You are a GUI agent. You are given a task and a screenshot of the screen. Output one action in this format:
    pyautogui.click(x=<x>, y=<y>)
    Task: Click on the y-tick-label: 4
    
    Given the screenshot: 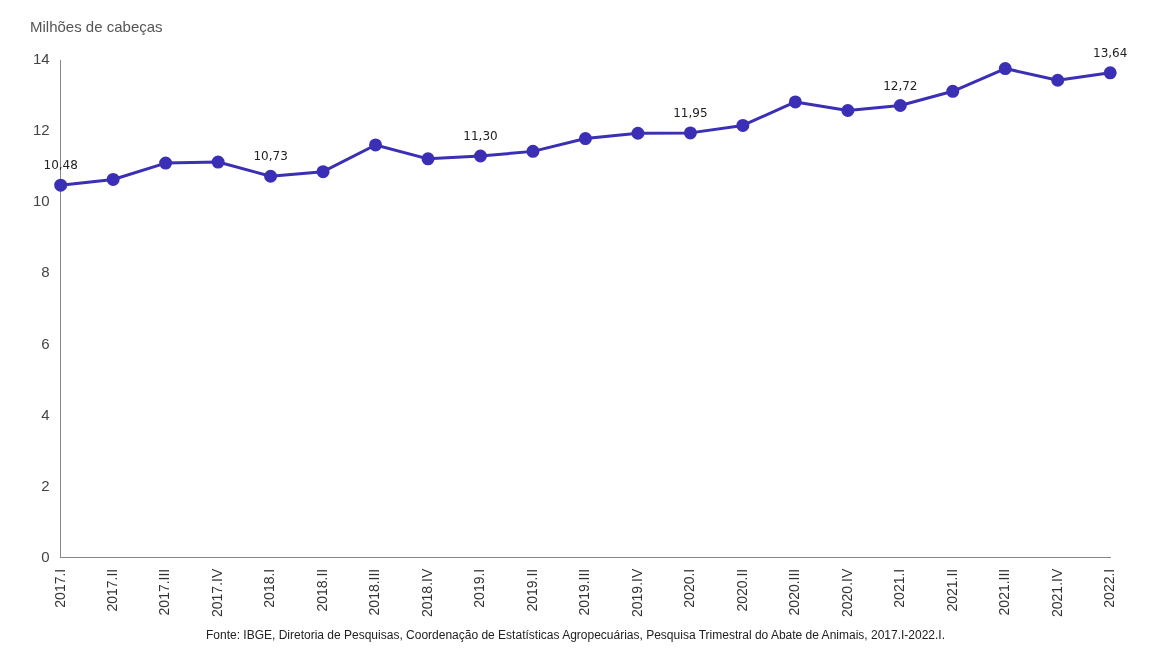 What is the action you would take?
    pyautogui.click(x=45, y=414)
    